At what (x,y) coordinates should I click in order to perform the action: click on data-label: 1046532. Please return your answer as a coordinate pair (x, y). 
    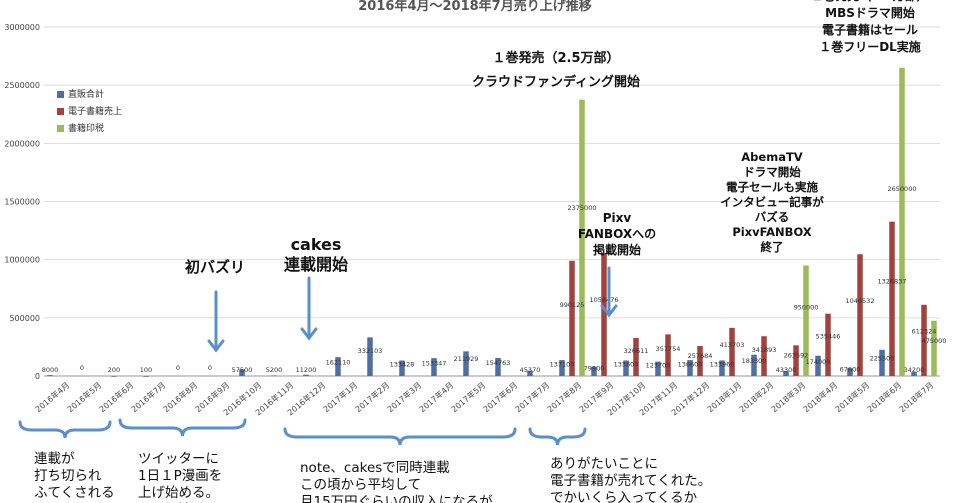
    Looking at the image, I should click on (860, 301).